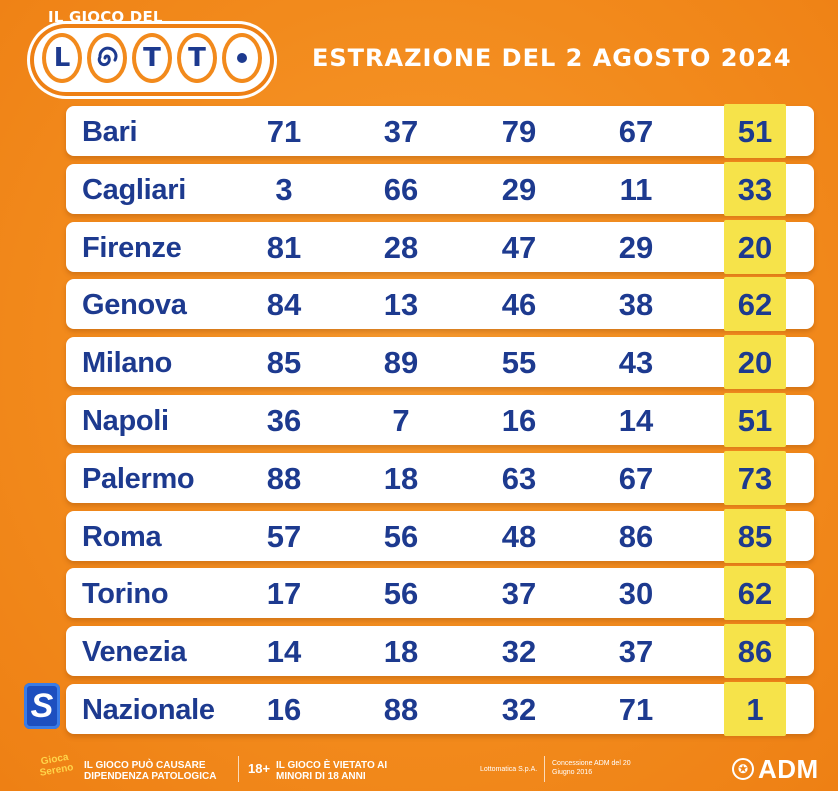  Describe the element at coordinates (636, 305) in the screenshot. I see `number-4: 38` at that location.